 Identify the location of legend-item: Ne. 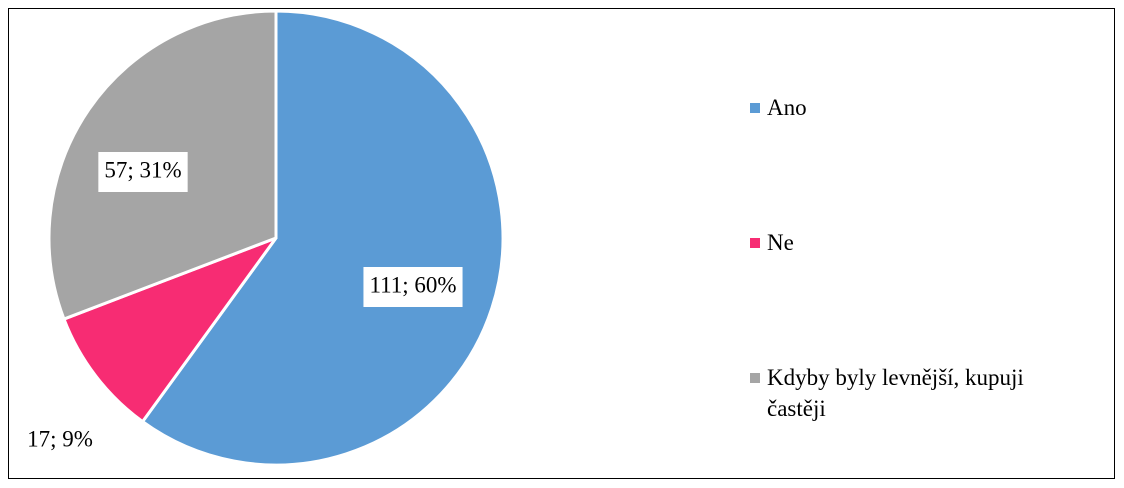
(908, 242).